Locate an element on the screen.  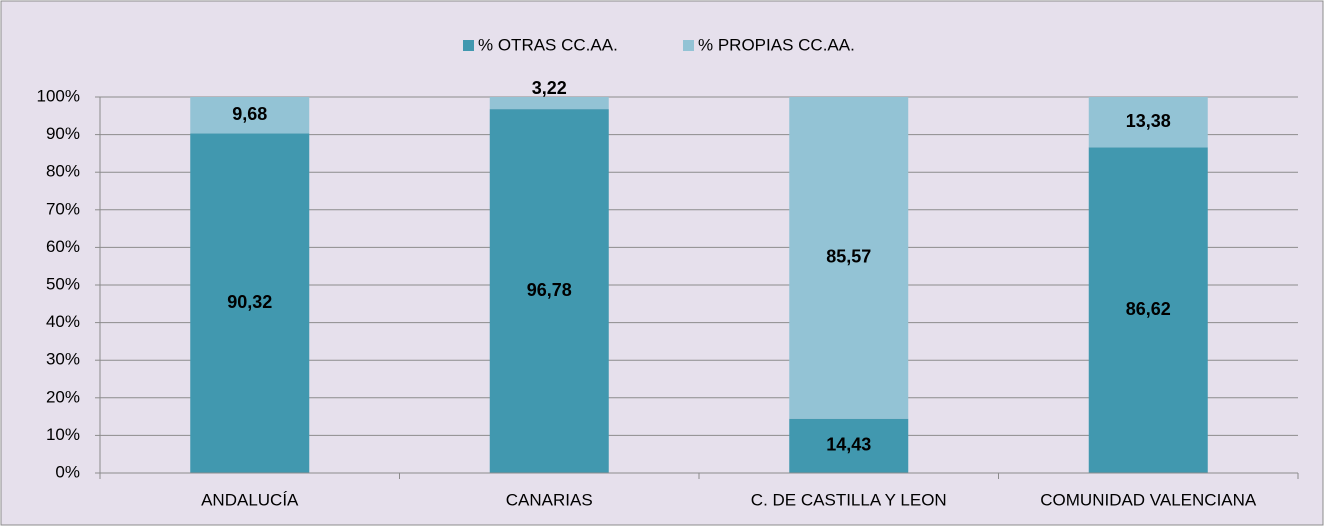
data-label: 14,43 is located at coordinates (848, 445).